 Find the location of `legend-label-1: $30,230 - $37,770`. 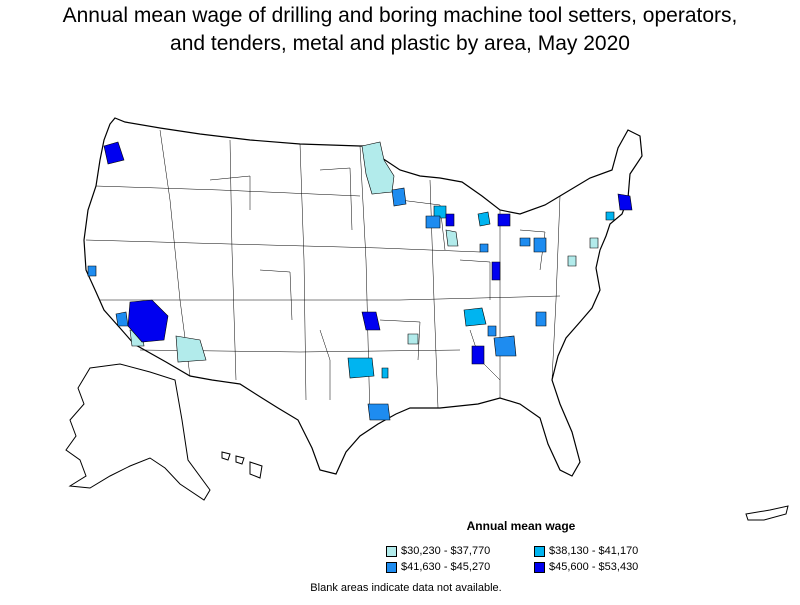

legend-label-1: $30,230 - $37,770 is located at coordinates (446, 551).